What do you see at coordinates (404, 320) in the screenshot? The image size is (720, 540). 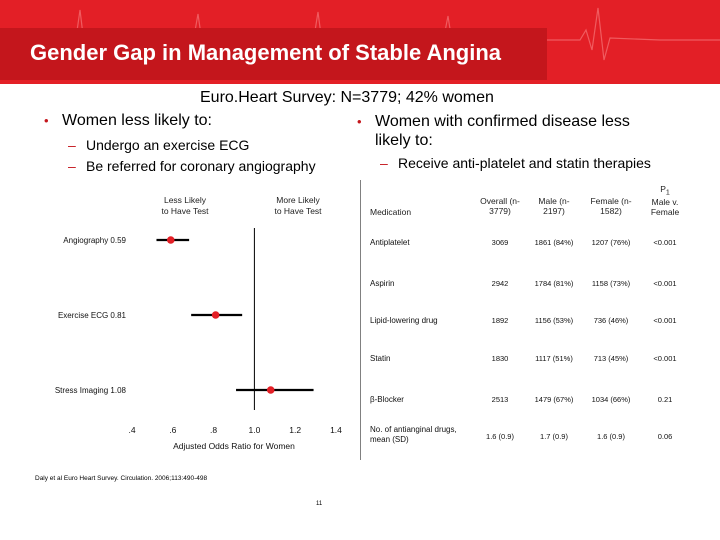 I see `table-row-label: Lipid-lowering drug` at bounding box center [404, 320].